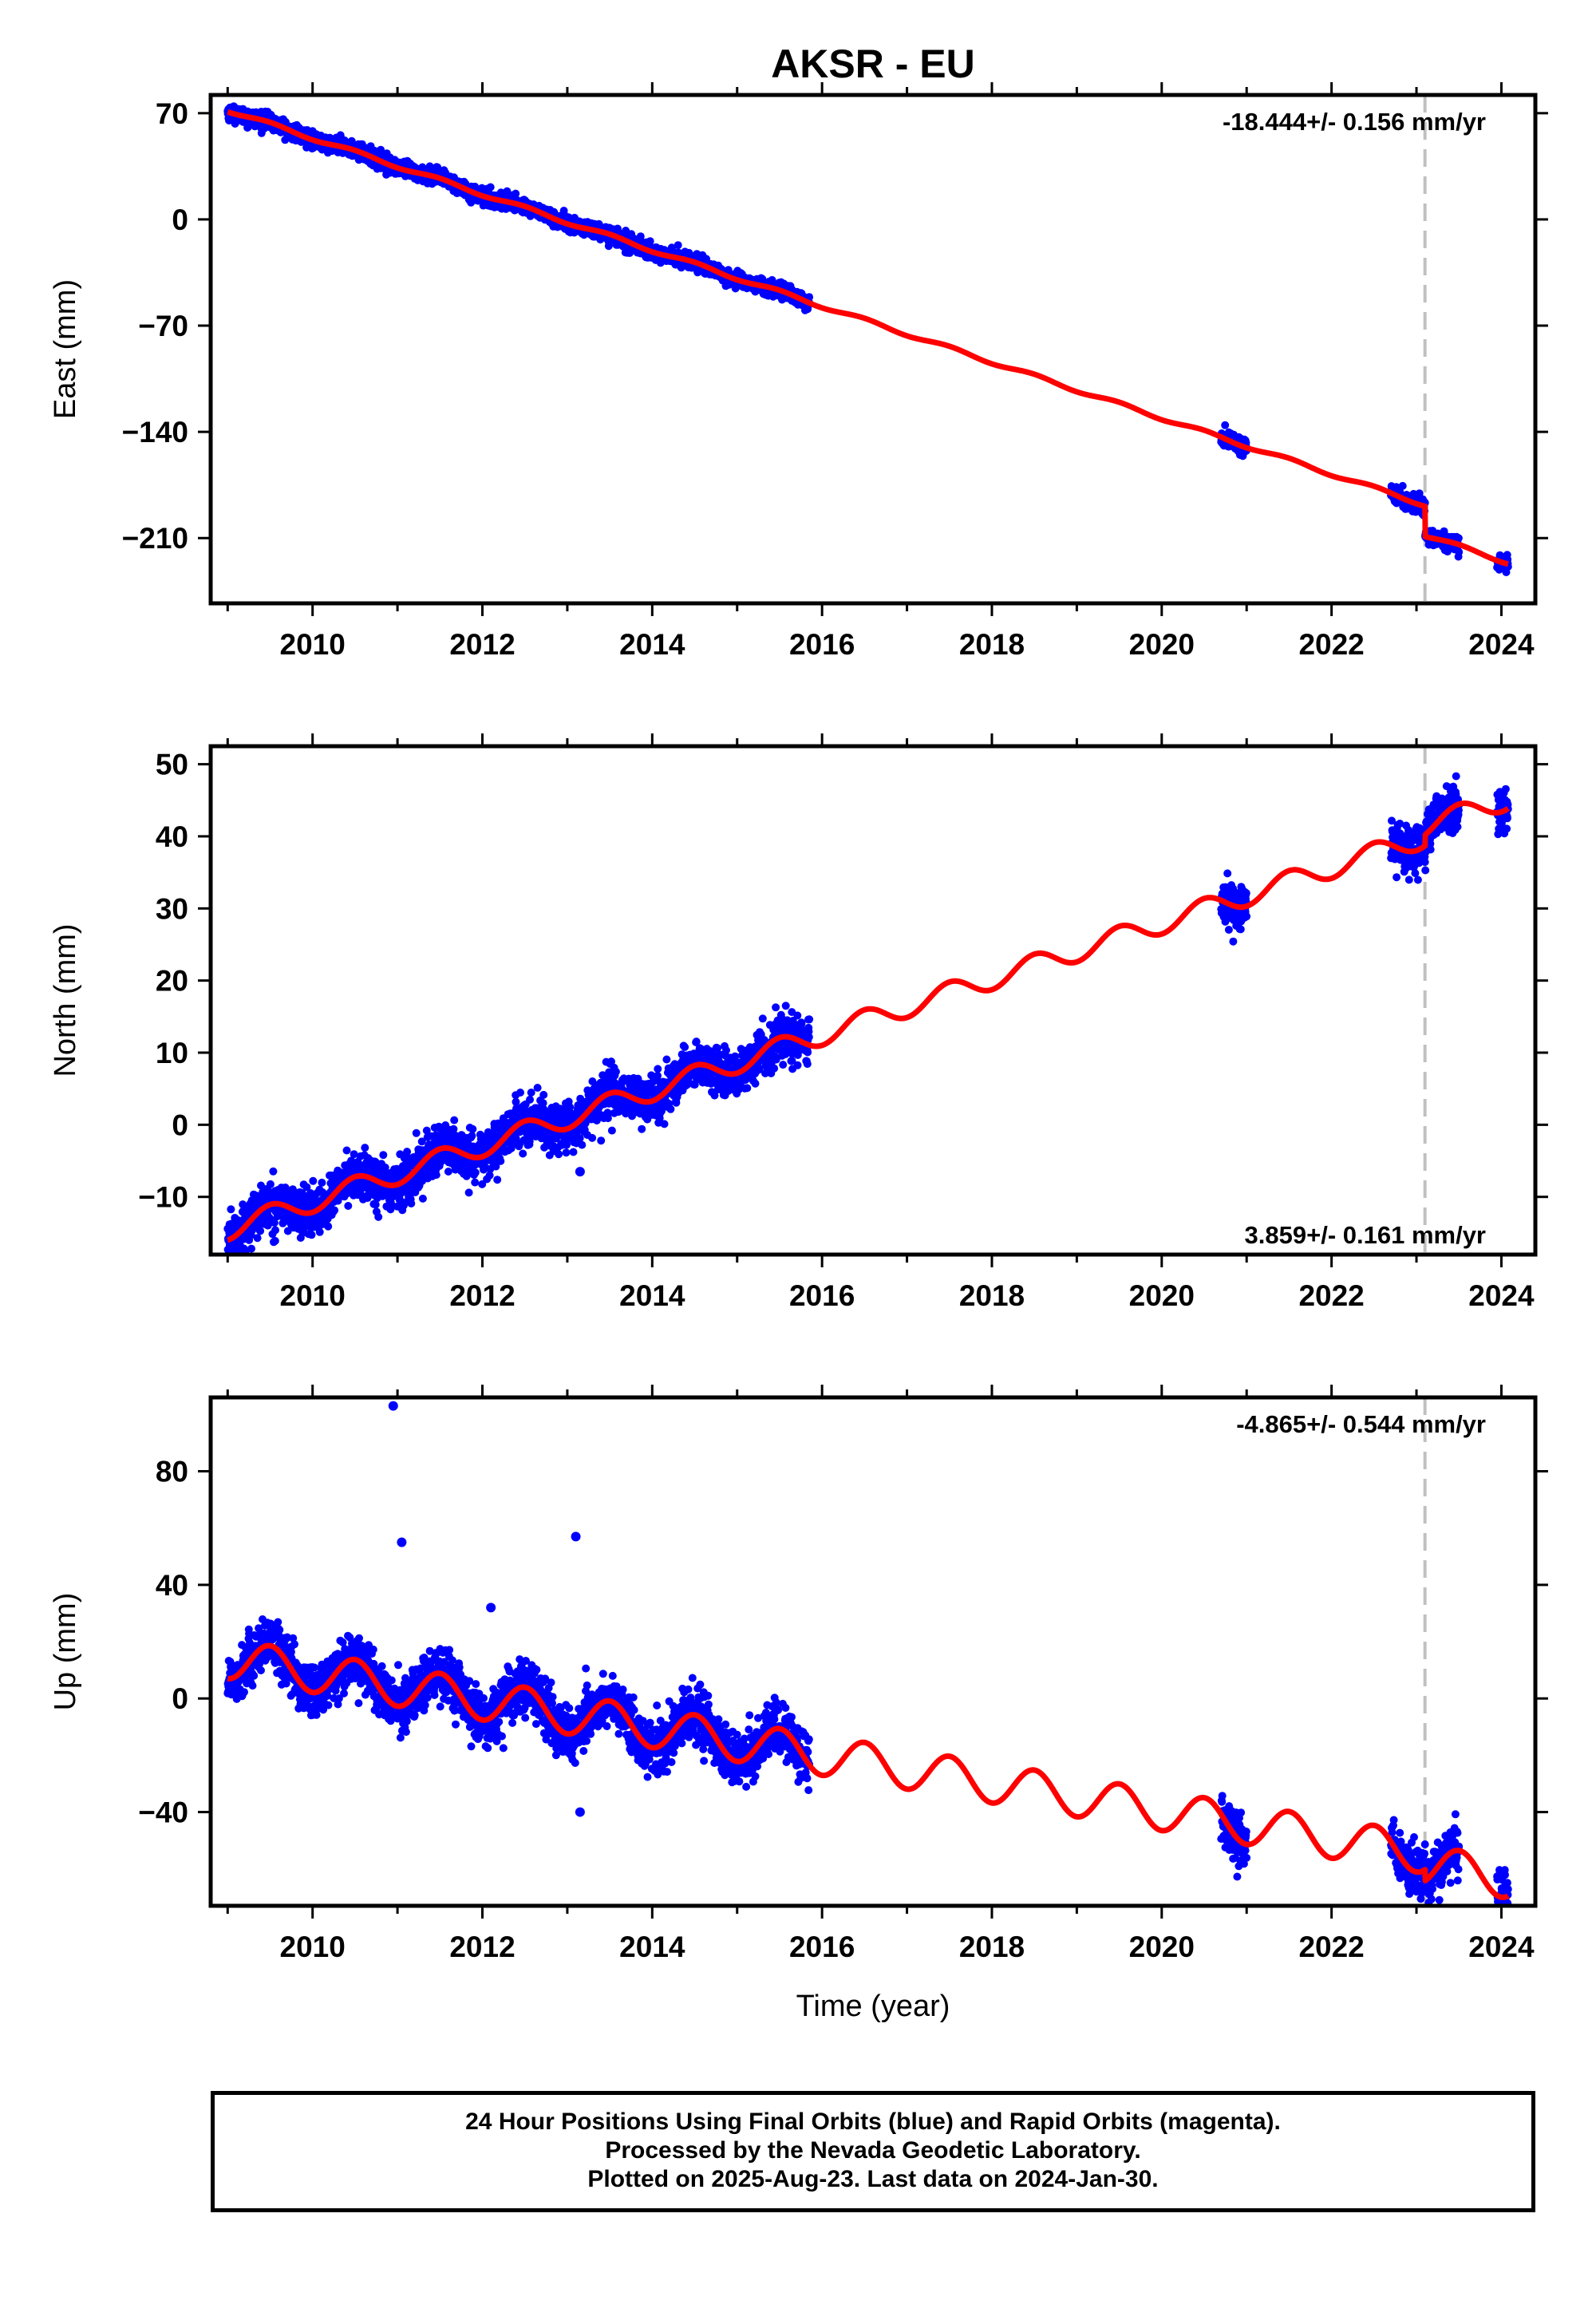  Describe the element at coordinates (65, 349) in the screenshot. I see `y-axis-label: East (mm)` at that location.